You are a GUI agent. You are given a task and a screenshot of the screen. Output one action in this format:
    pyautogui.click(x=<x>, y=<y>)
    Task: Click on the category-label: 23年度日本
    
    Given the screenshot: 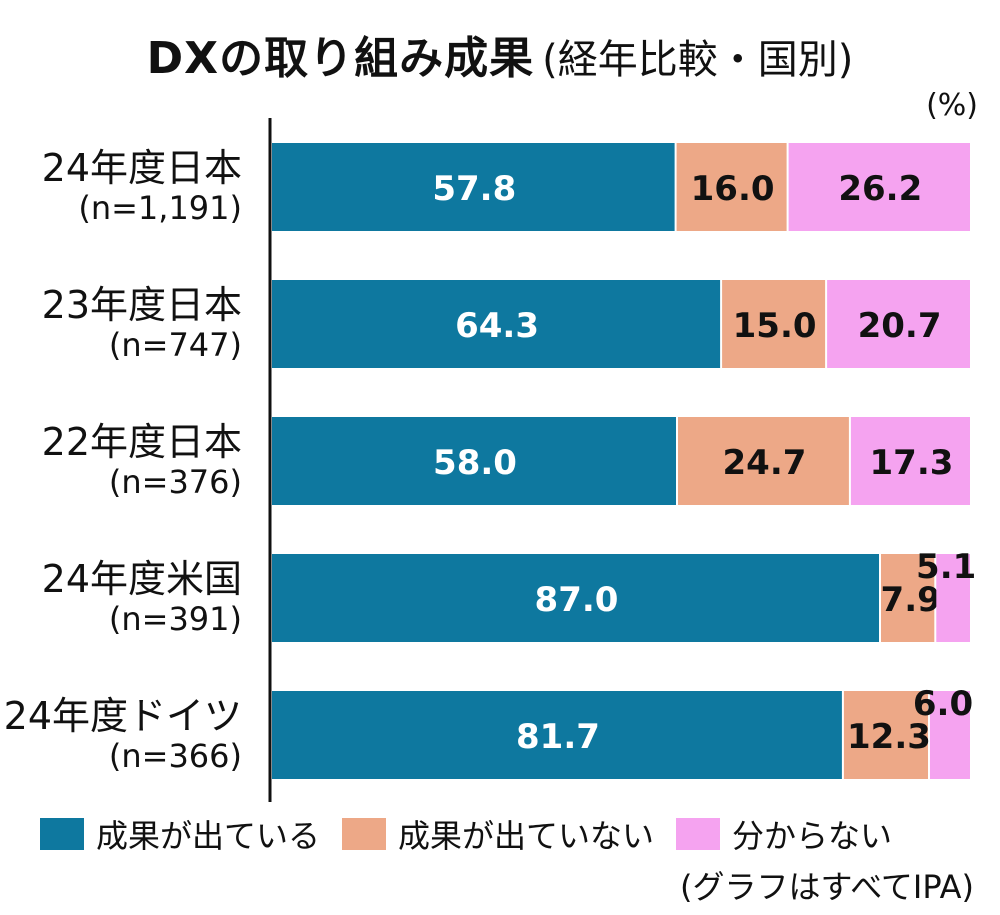 What is the action you would take?
    pyautogui.click(x=142, y=305)
    